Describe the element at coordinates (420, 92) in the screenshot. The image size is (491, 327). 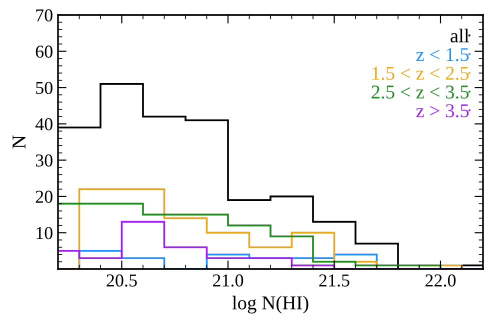
I see `legend-label: 2.5 < z < 3.5` at that location.